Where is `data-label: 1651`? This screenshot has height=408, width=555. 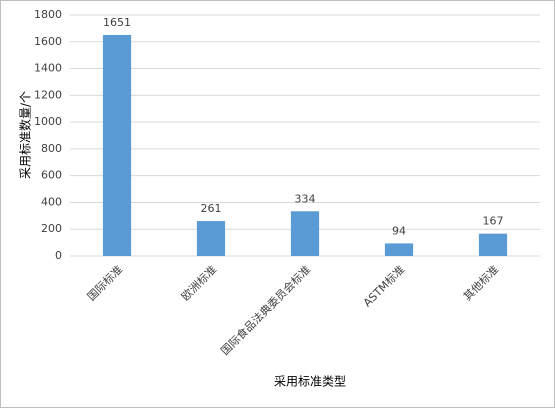 data-label: 1651 is located at coordinates (117, 22).